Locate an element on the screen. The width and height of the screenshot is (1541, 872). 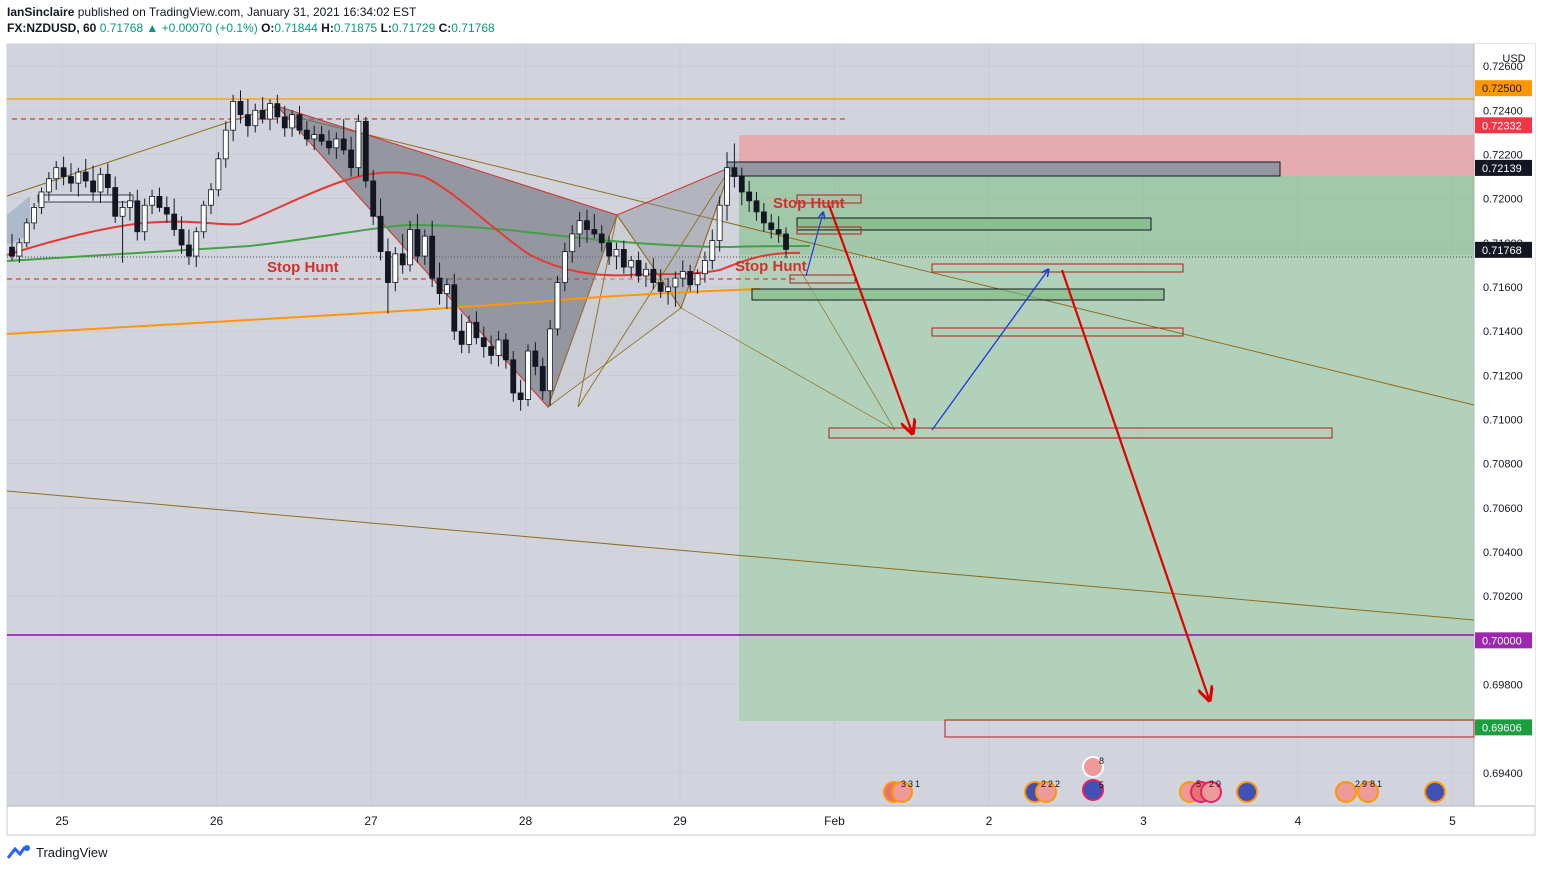
economic-events: 3 3 1 2 2 2 8 5 5 2 9 2 is located at coordinates (1164, 779).